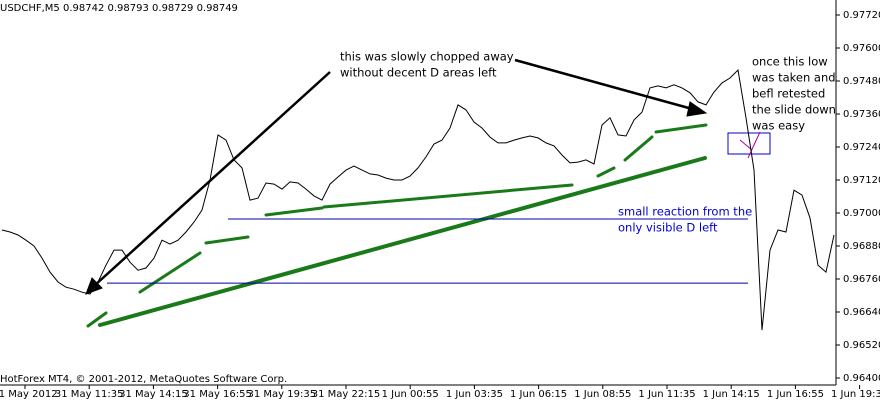 This screenshot has width=880, height=403. What do you see at coordinates (790, 62) in the screenshot?
I see `annotation: once this low` at bounding box center [790, 62].